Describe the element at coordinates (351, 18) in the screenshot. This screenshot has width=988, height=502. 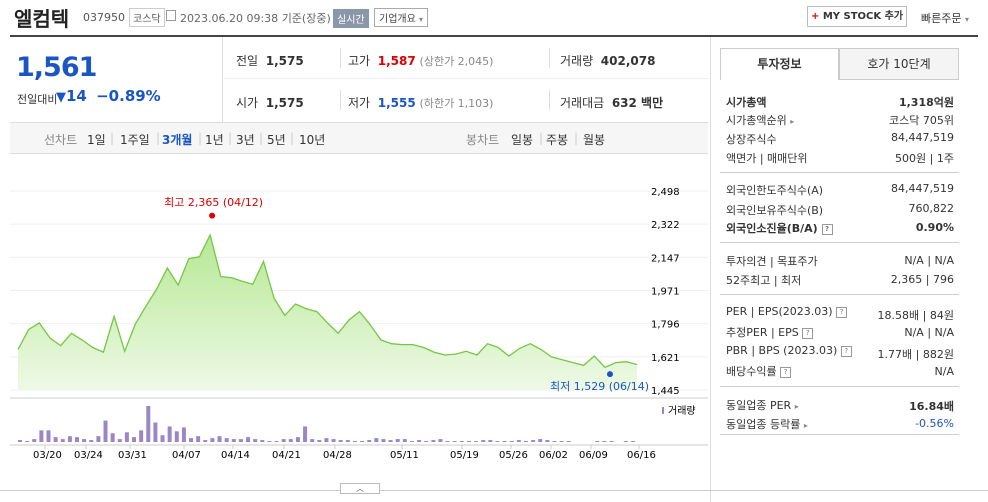
I see `realtime-badge: 실시간` at that location.